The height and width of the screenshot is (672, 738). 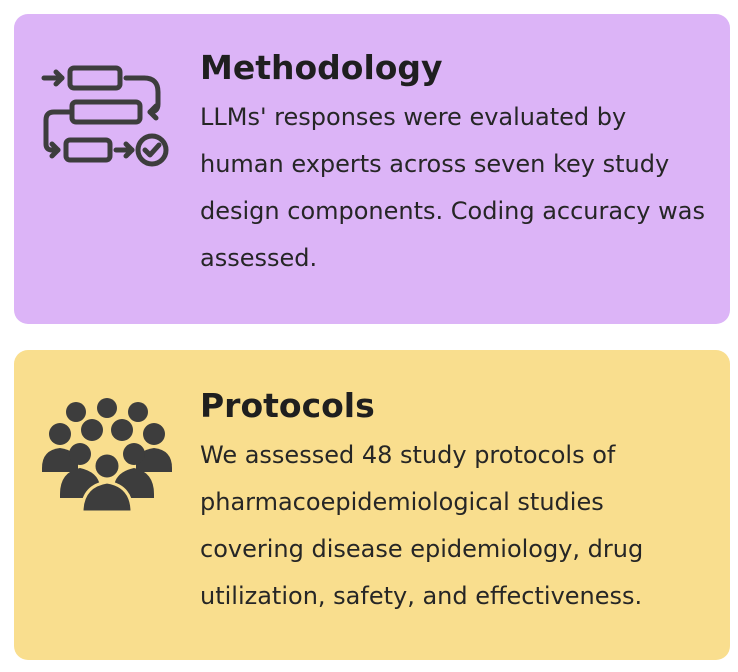 What do you see at coordinates (107, 454) in the screenshot?
I see `people-group-icon` at bounding box center [107, 454].